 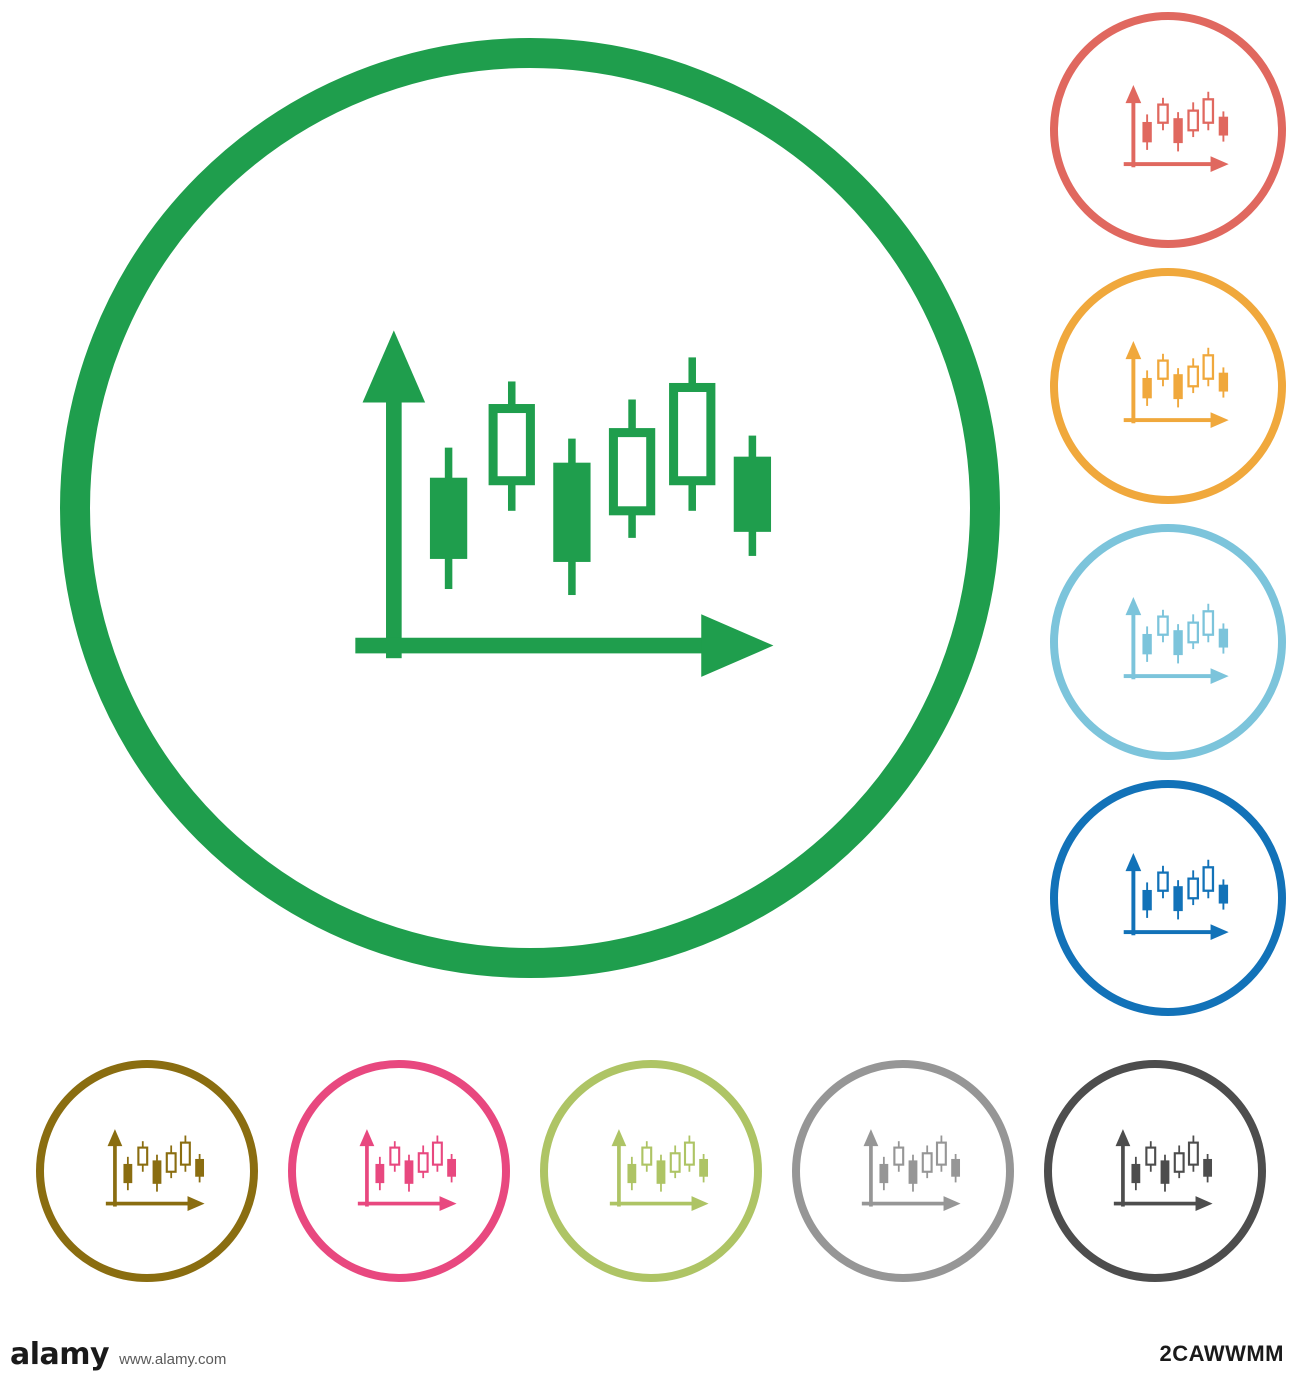 What do you see at coordinates (1221, 1353) in the screenshot?
I see `alamy-image-id: 2CAWWMM` at bounding box center [1221, 1353].